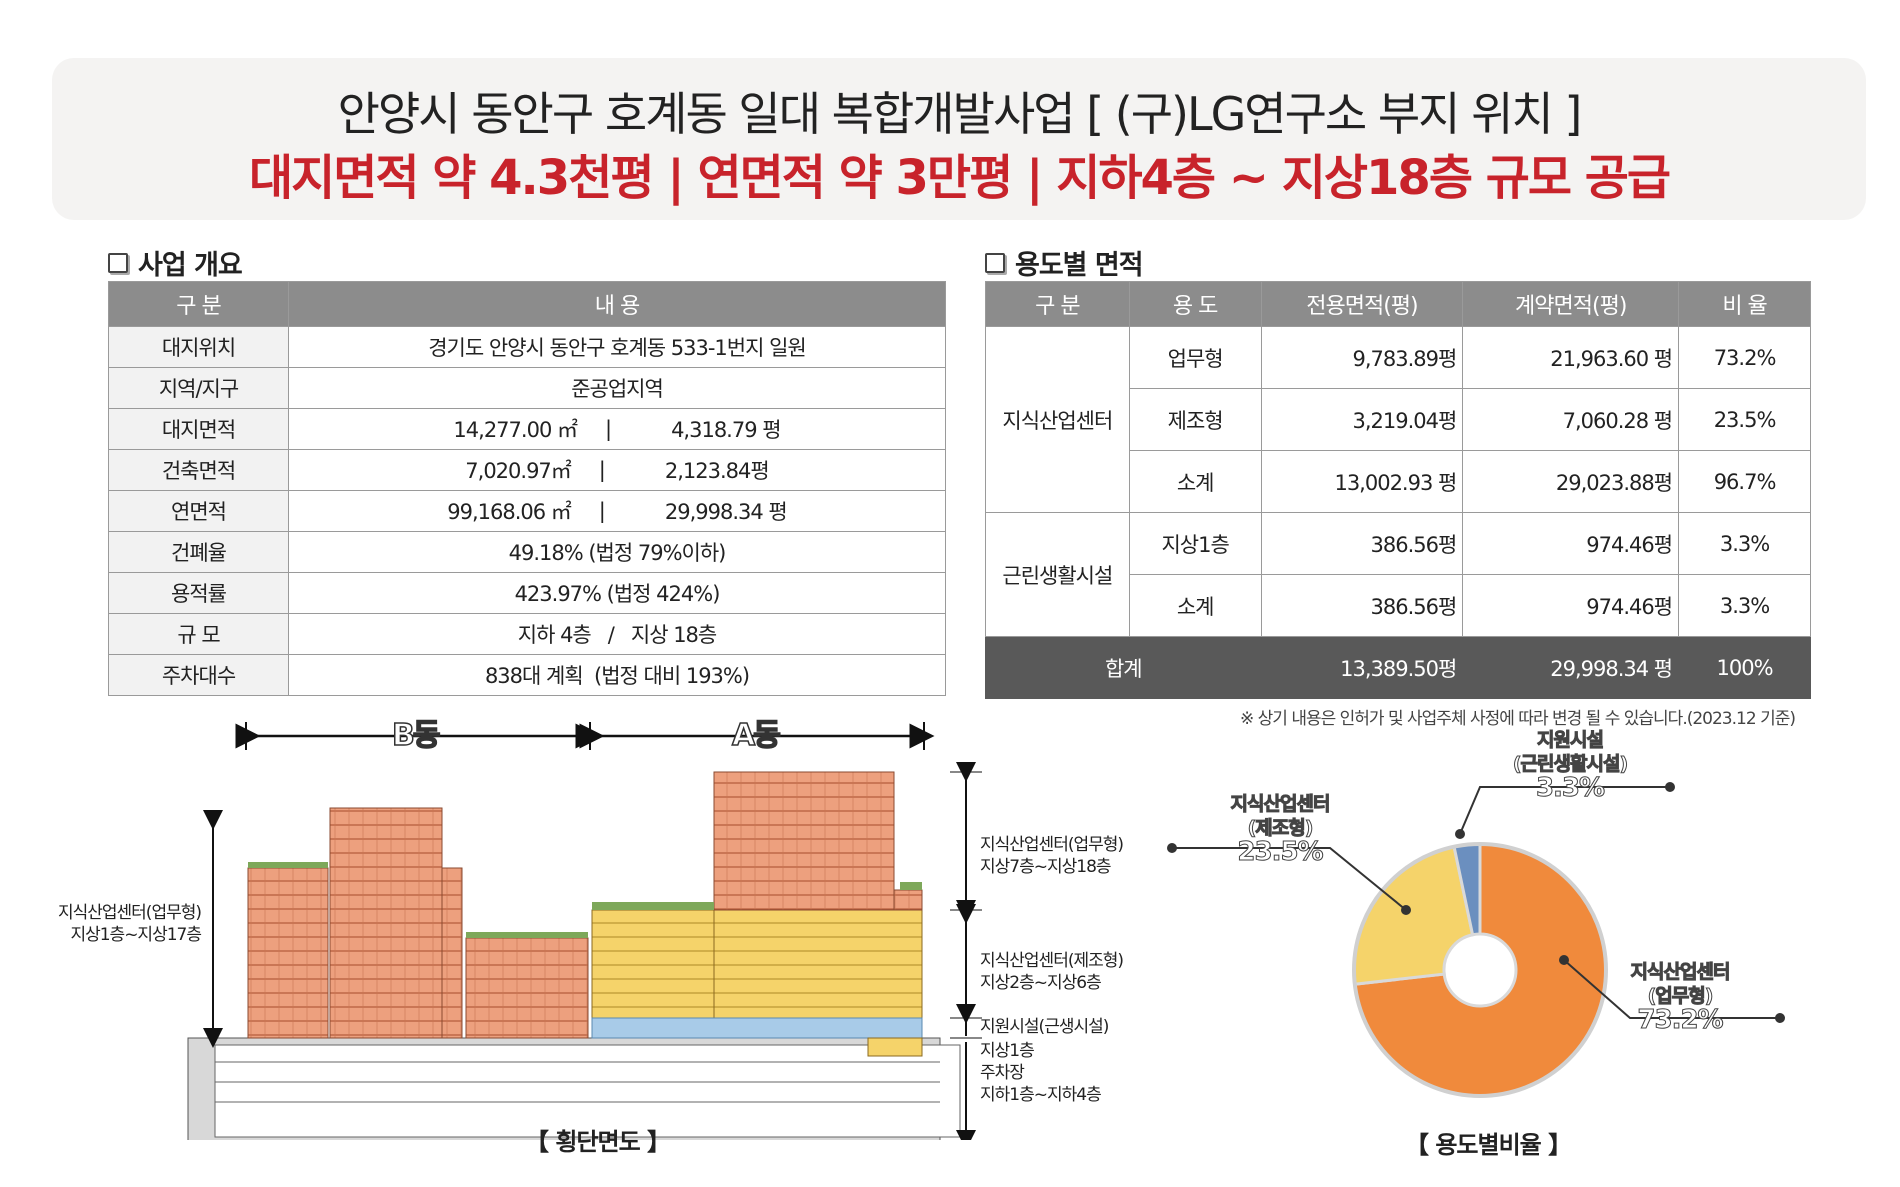  What do you see at coordinates (198, 675) in the screenshot?
I see `row-label: 주차대수` at bounding box center [198, 675].